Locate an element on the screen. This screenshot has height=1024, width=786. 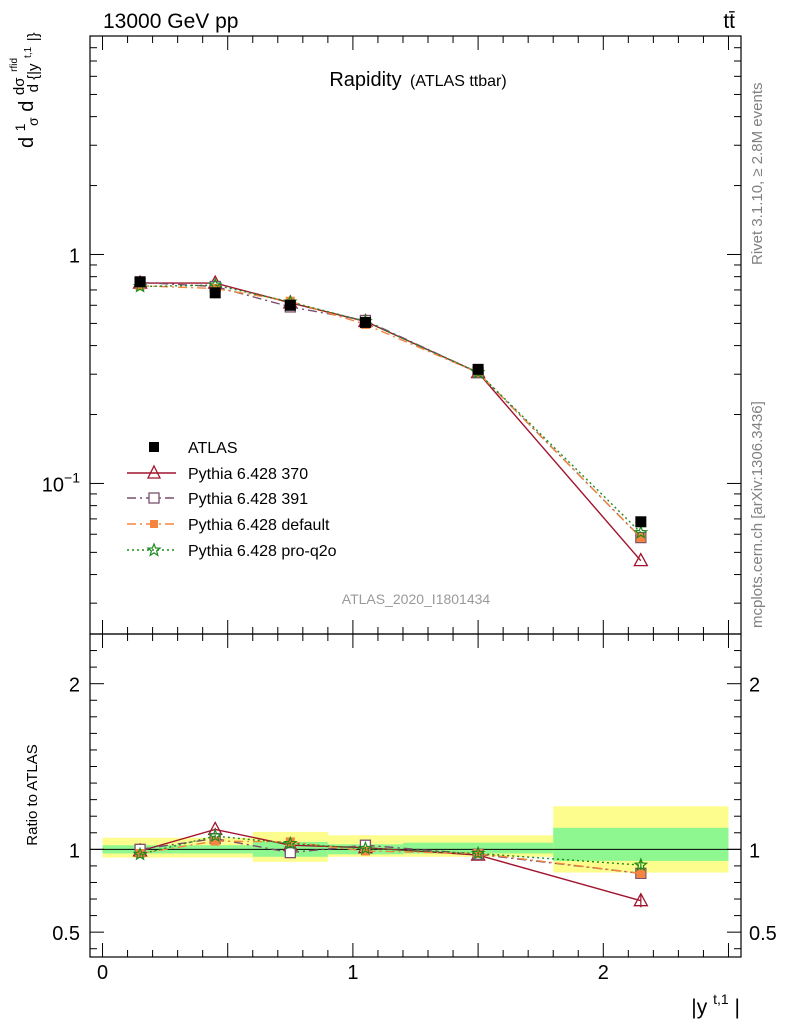
legend-entry-pythia-default: Pythia 6.428 default is located at coordinates (228, 525).